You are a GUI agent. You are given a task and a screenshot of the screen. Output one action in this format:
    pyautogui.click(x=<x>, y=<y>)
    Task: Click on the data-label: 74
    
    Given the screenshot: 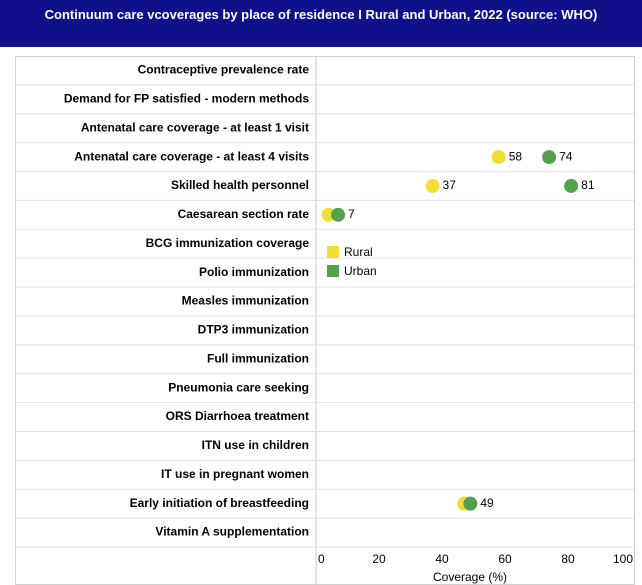 What is the action you would take?
    pyautogui.click(x=566, y=156)
    